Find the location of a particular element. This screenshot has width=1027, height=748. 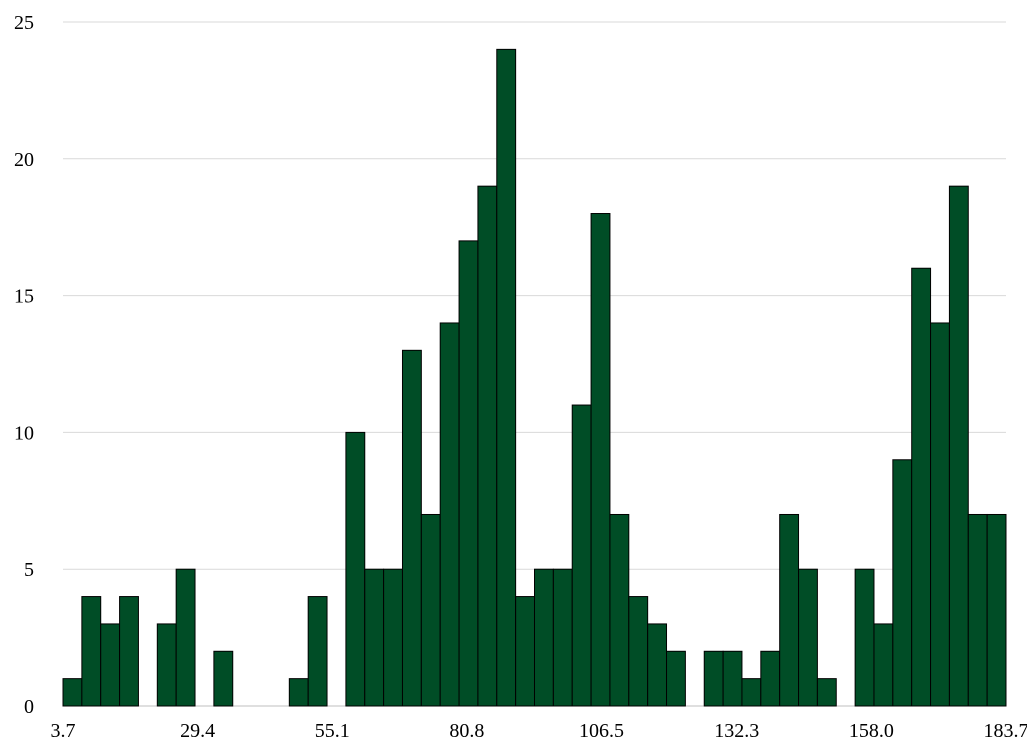

x-tick-label: 55.1 is located at coordinates (332, 731).